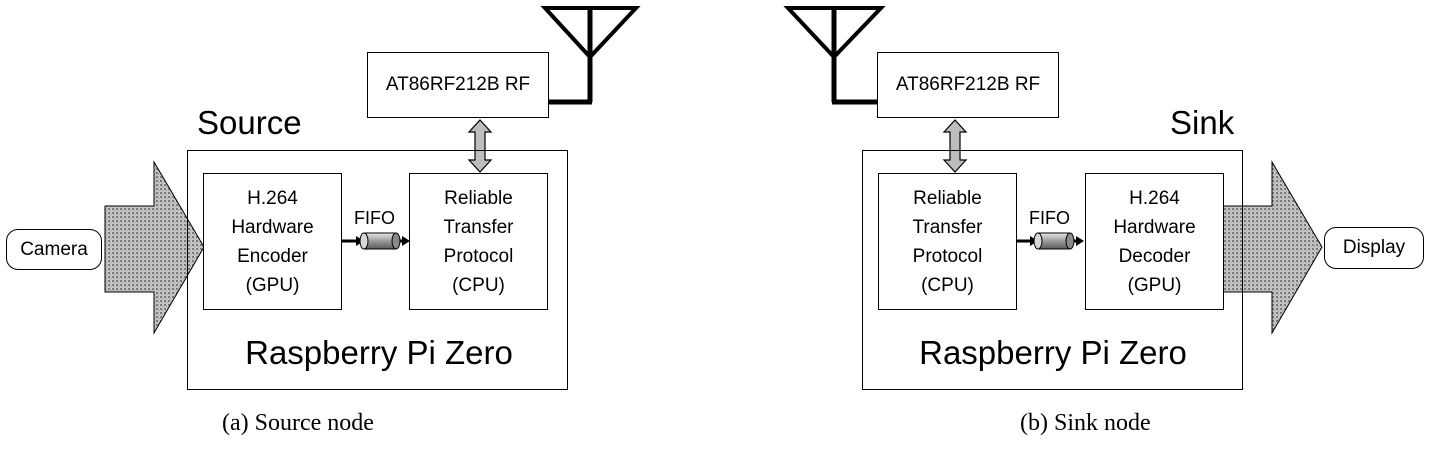 The image size is (1433, 453). I want to click on sink-raspberry-pi-board, so click(1052, 270).